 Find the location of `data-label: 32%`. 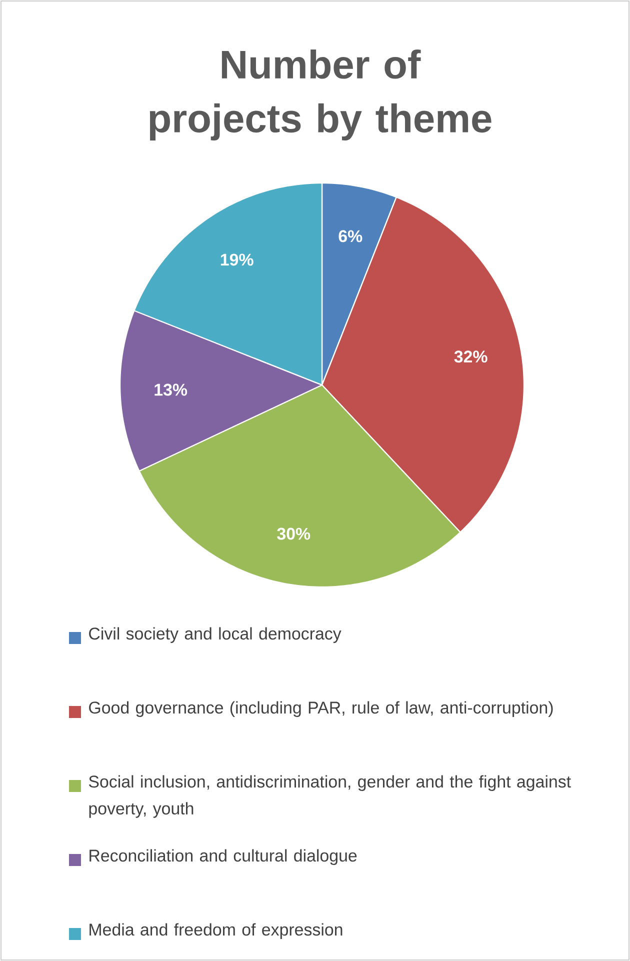

data-label: 32% is located at coordinates (471, 356).